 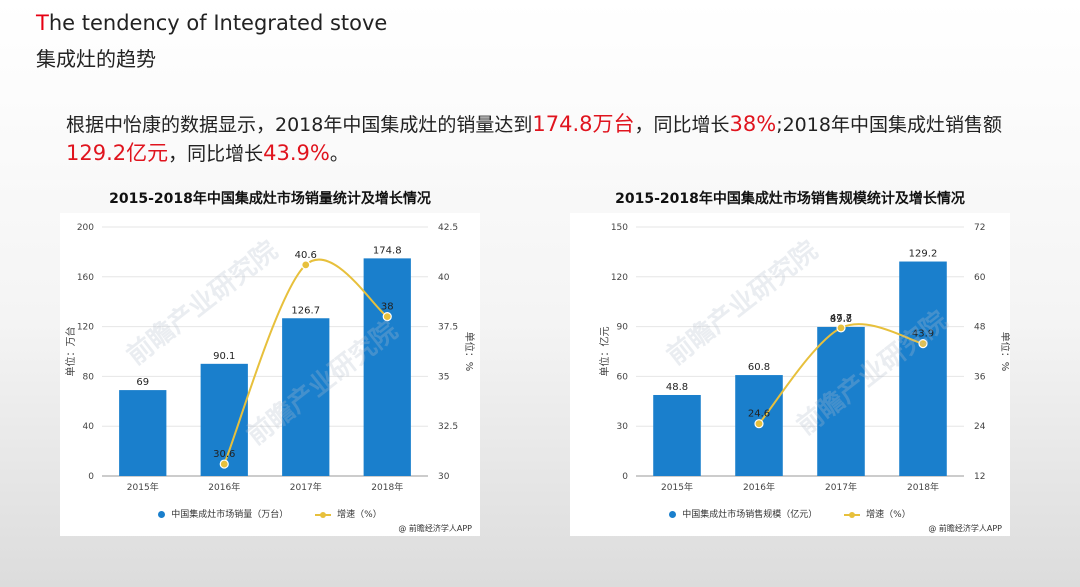 I want to click on y-tick-label: 200, so click(x=85, y=228).